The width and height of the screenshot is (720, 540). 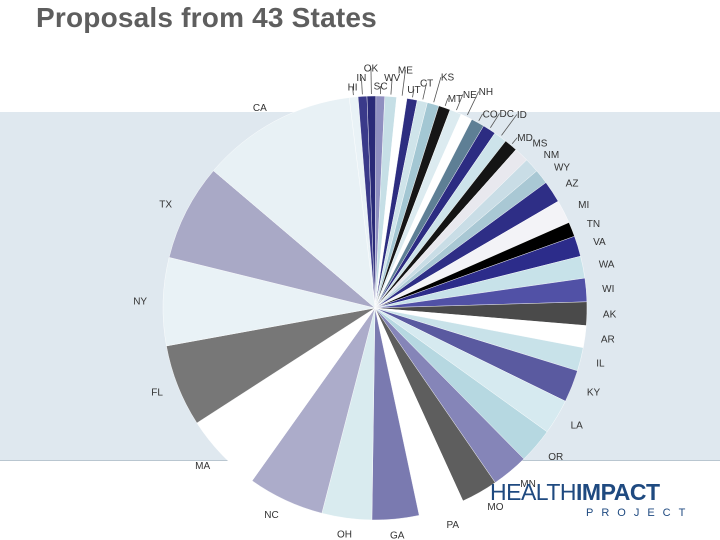 What do you see at coordinates (610, 315) in the screenshot?
I see `slice-label-ak: AK` at bounding box center [610, 315].